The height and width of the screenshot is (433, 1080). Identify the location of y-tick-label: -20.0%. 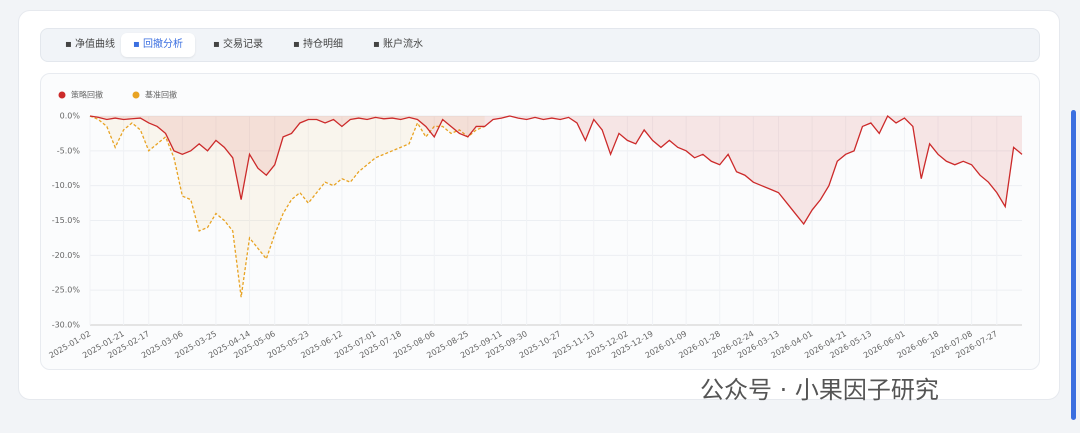
(66, 255).